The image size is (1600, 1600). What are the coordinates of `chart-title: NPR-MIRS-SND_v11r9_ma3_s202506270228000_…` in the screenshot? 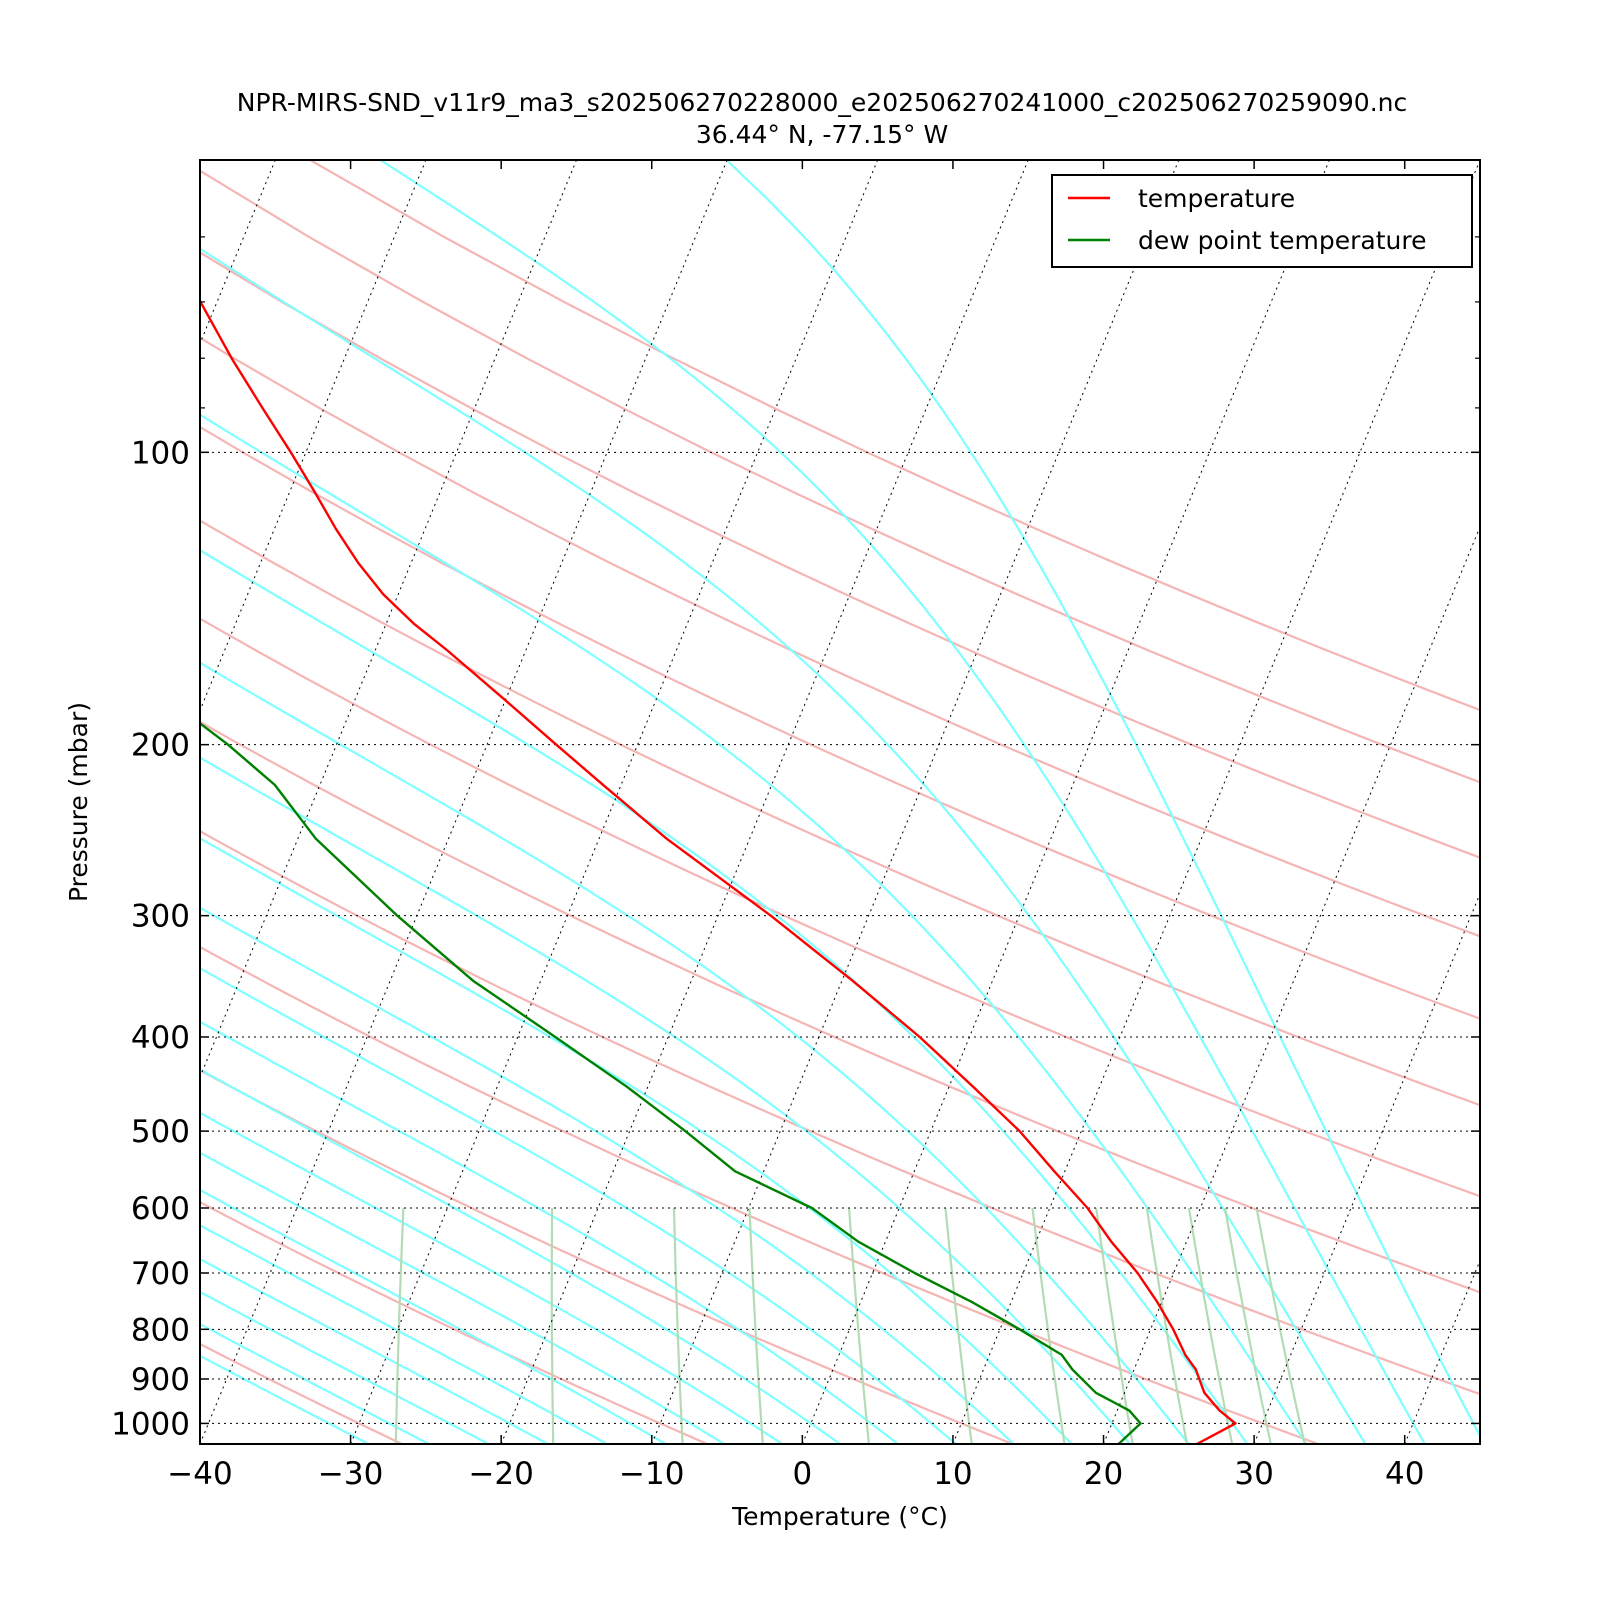 It's located at (822, 102).